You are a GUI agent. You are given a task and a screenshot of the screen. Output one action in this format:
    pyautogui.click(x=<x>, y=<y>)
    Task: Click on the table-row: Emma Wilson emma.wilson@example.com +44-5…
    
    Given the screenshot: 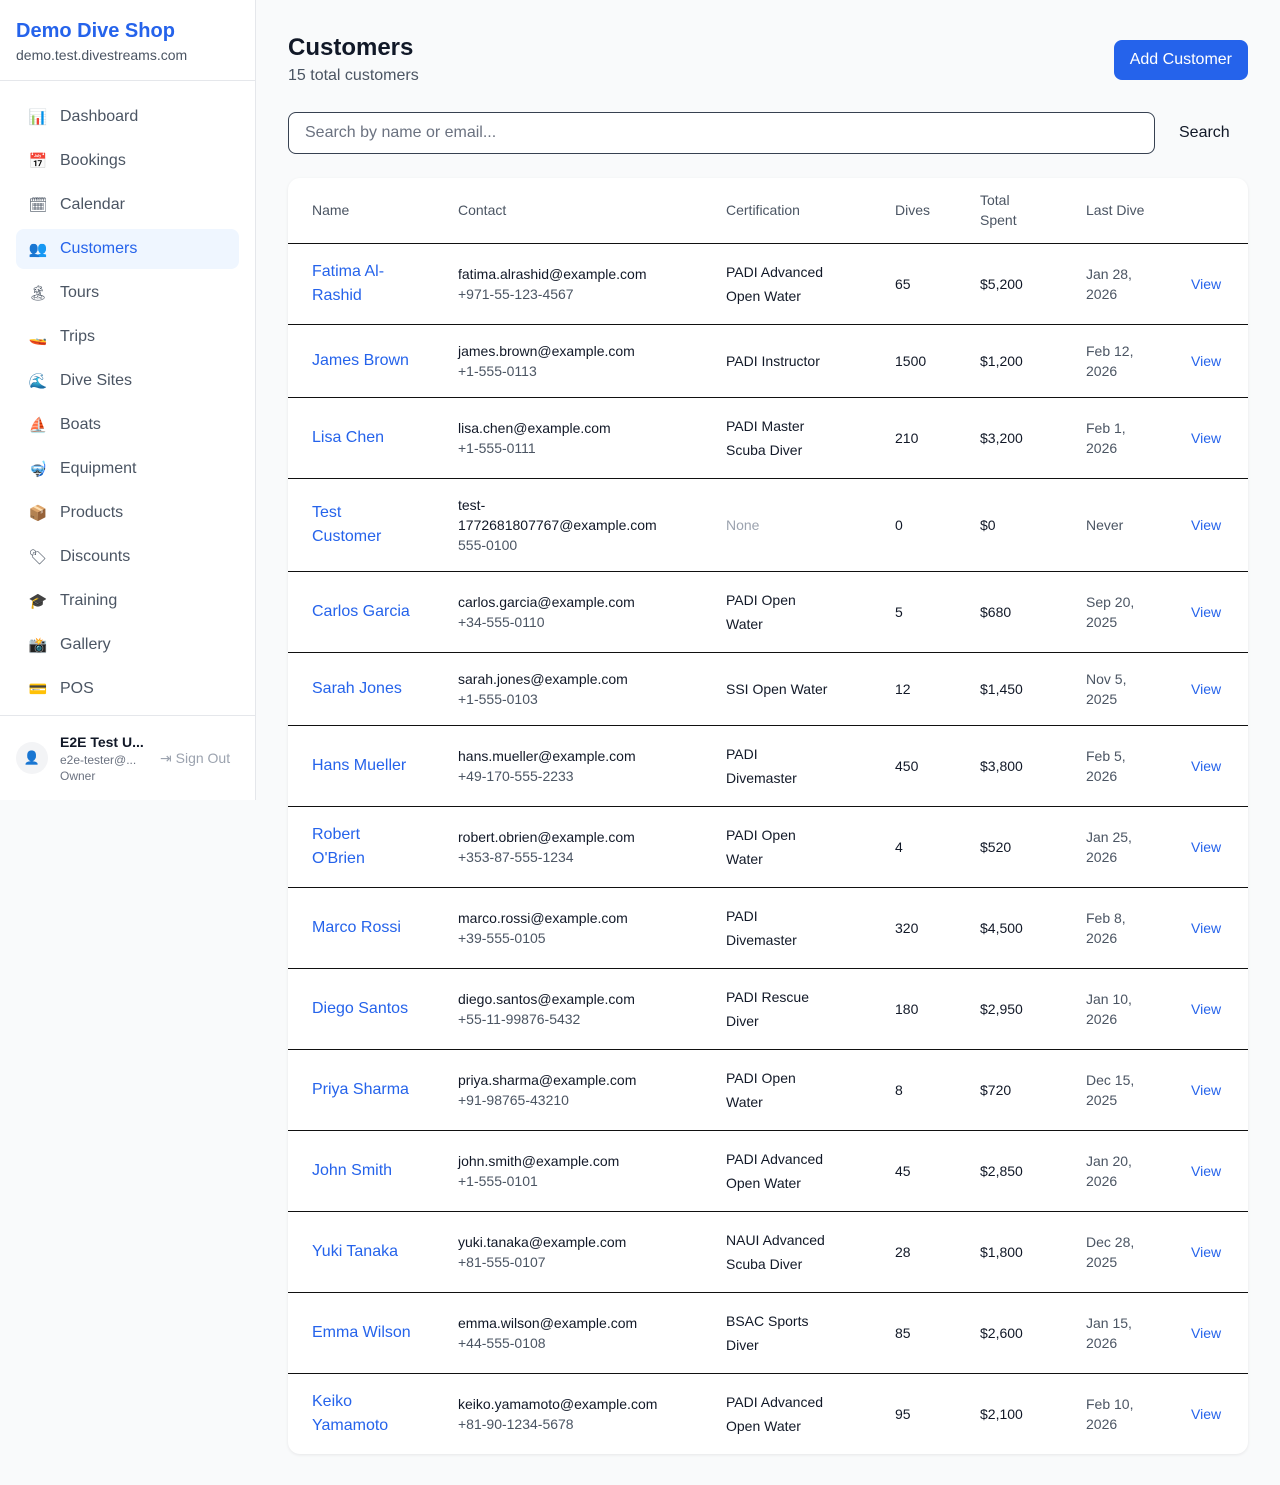 What is the action you would take?
    pyautogui.click(x=768, y=1333)
    